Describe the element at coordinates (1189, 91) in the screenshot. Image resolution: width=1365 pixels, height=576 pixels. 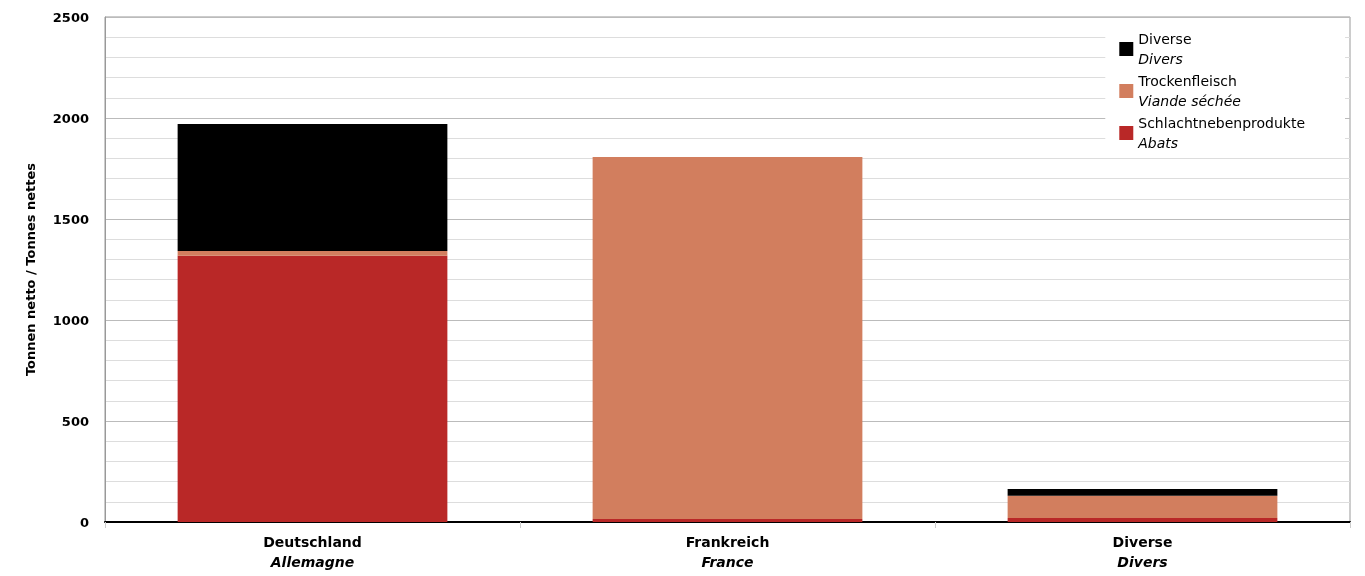
I see `legend-label: Trockenfleisch Viande séchée` at that location.